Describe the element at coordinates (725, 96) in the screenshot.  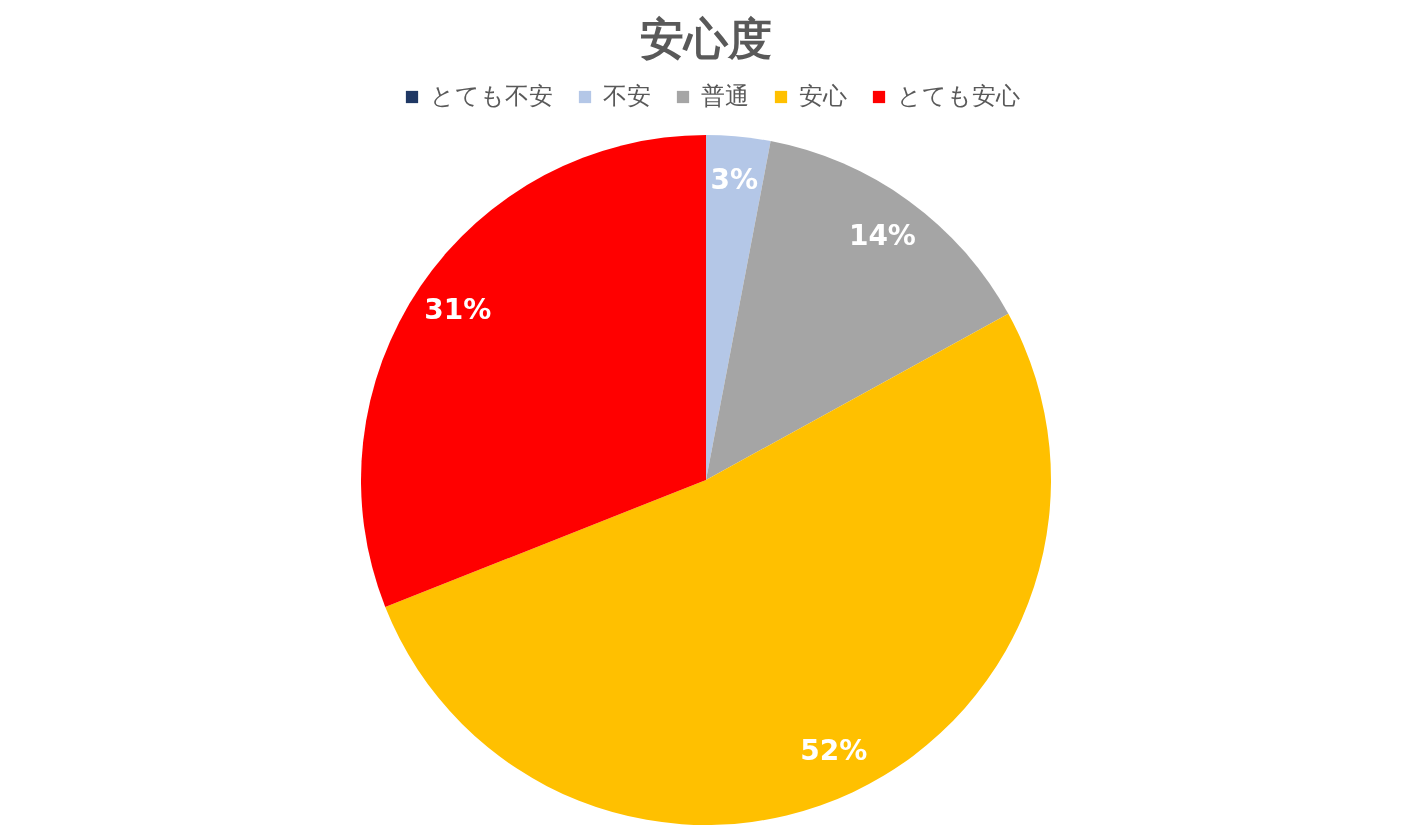
I see `legend-label: 普通` at that location.